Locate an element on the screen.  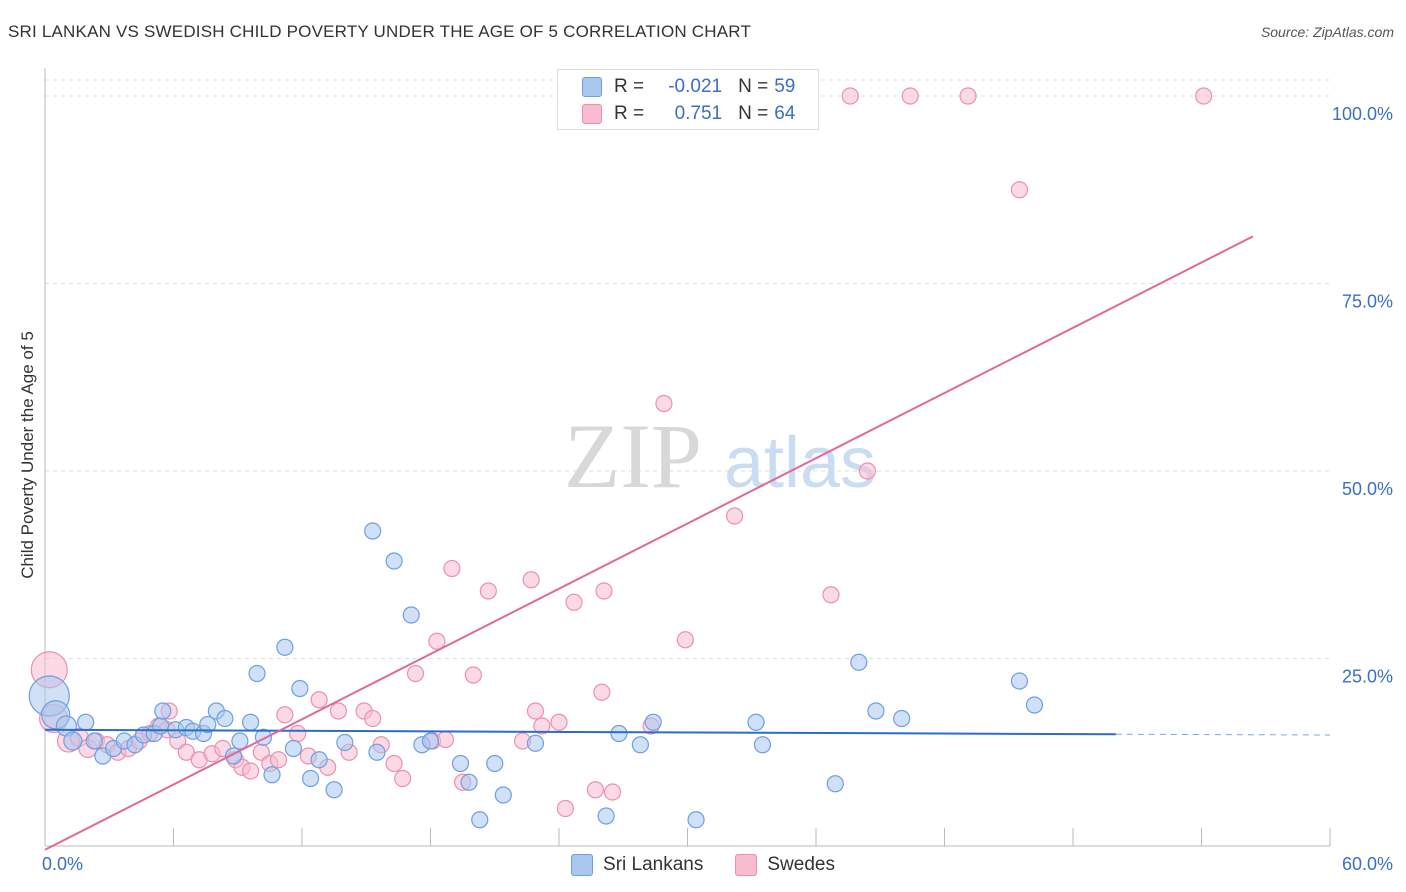
watermark: ZIP atlas is located at coordinates (720, 456).